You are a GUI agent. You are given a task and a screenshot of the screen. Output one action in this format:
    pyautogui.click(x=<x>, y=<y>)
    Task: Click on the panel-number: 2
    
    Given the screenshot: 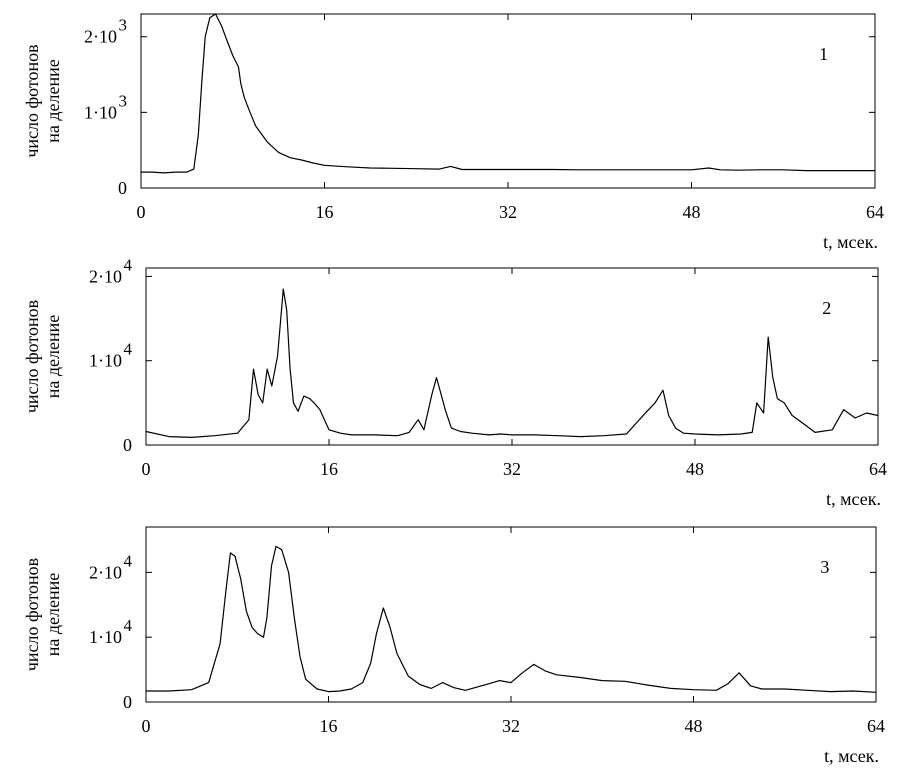 What is the action you would take?
    pyautogui.click(x=826, y=308)
    